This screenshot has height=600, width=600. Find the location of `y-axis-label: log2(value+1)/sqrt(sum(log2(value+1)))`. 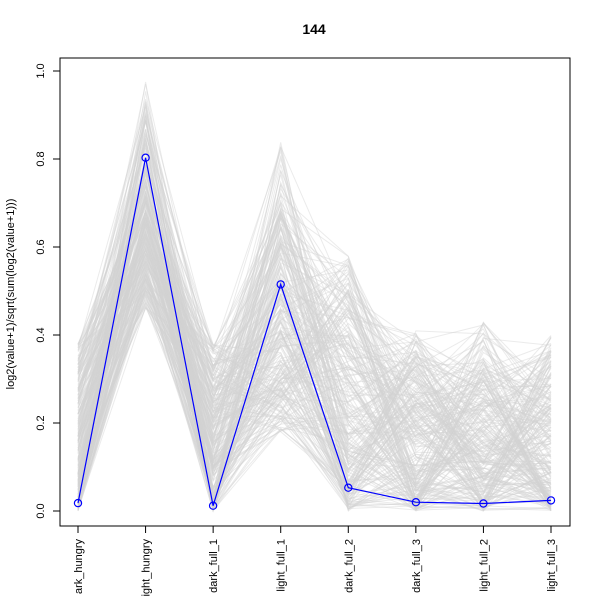

y-axis-label: log2(value+1)/sqrt(sum(log2(value+1))) is located at coordinates (11, 294).